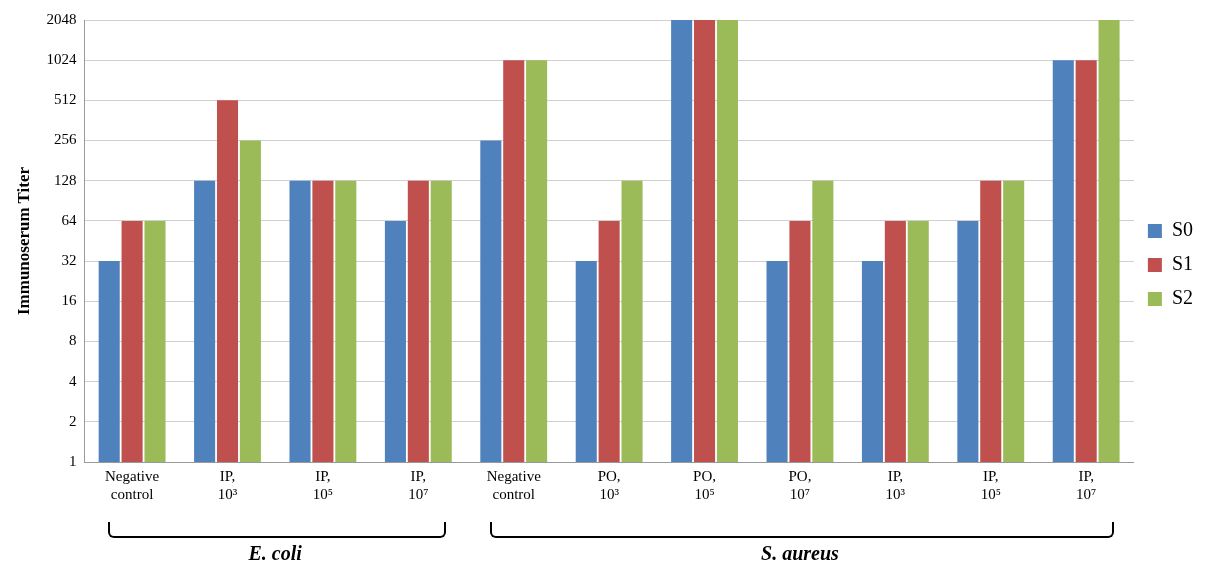  Describe the element at coordinates (72, 380) in the screenshot. I see `y-tick-label: 4` at that location.